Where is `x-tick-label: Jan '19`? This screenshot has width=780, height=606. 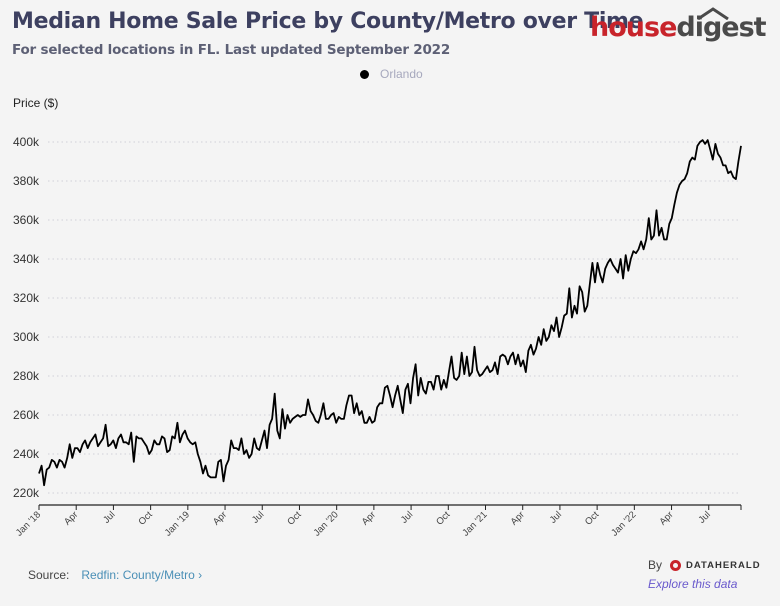 x-tick-label: Jan '19 is located at coordinates (177, 523).